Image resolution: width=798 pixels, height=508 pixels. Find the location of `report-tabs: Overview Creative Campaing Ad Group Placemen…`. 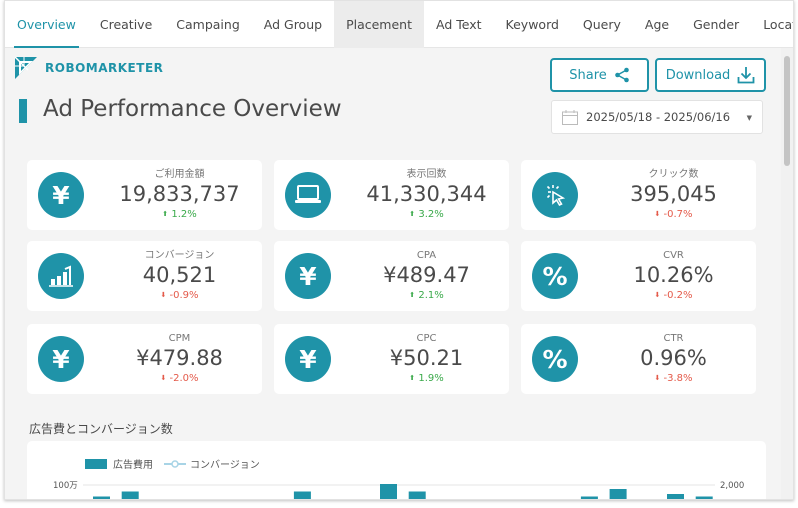

report-tabs: Overview Creative Campaing Ad Group Placemen… is located at coordinates (399, 24).